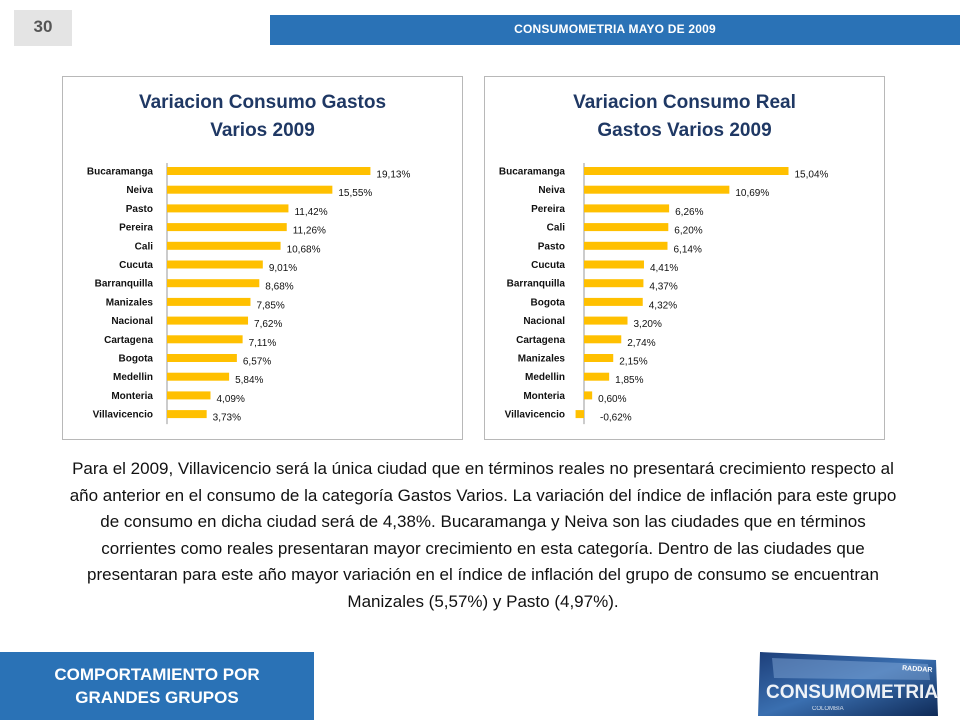  What do you see at coordinates (262, 117) in the screenshot?
I see `chart-title: Variacion Consumo Gastos Varios 2009` at bounding box center [262, 117].